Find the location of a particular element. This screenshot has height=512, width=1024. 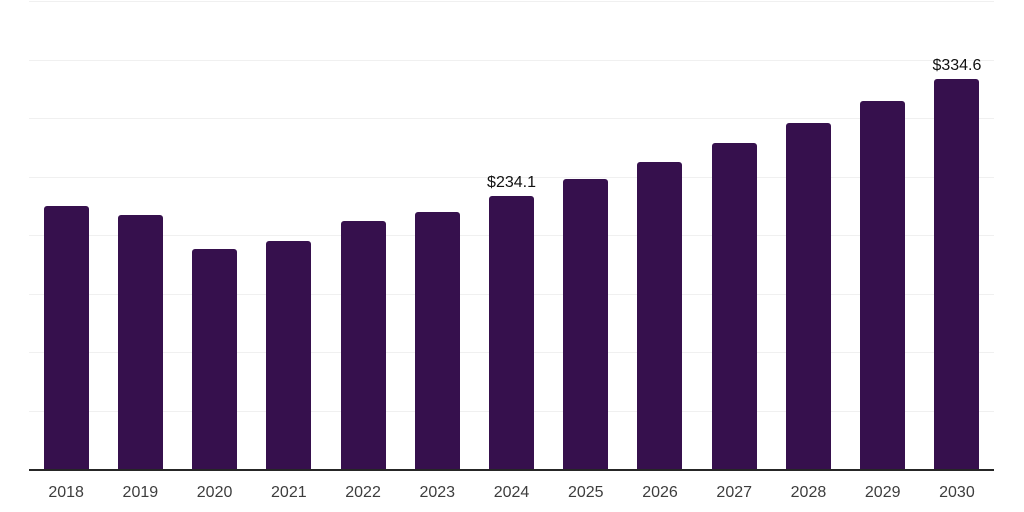

bar-group-2022 is located at coordinates (363, 236).